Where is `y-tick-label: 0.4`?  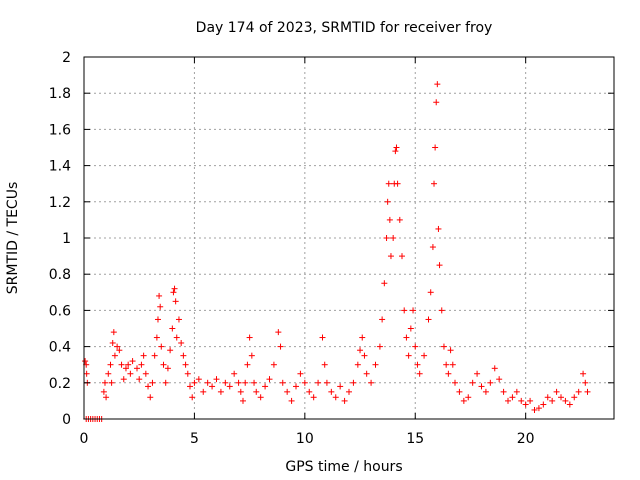
y-tick-label: 0.4 is located at coordinates (60, 348).